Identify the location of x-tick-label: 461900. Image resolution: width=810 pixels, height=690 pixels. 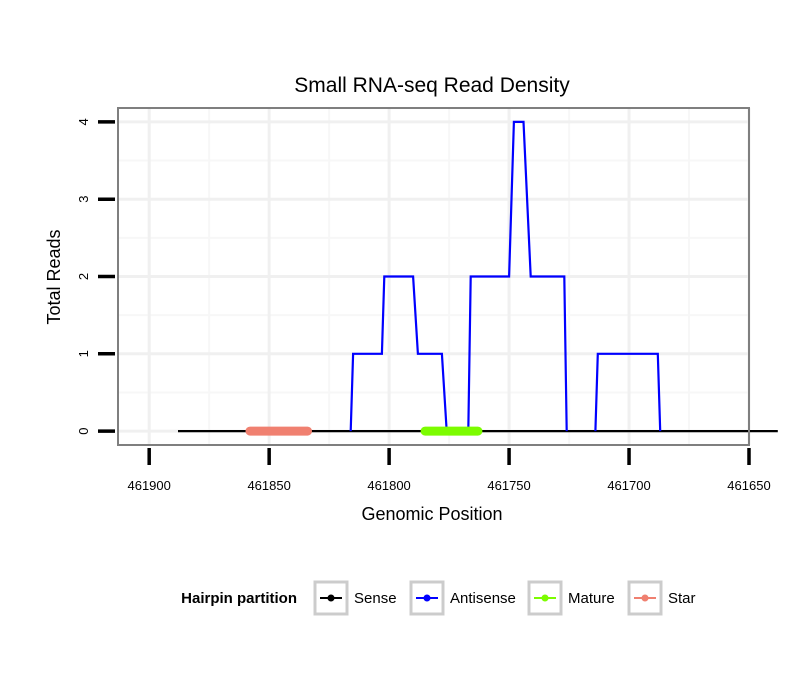
(148, 485).